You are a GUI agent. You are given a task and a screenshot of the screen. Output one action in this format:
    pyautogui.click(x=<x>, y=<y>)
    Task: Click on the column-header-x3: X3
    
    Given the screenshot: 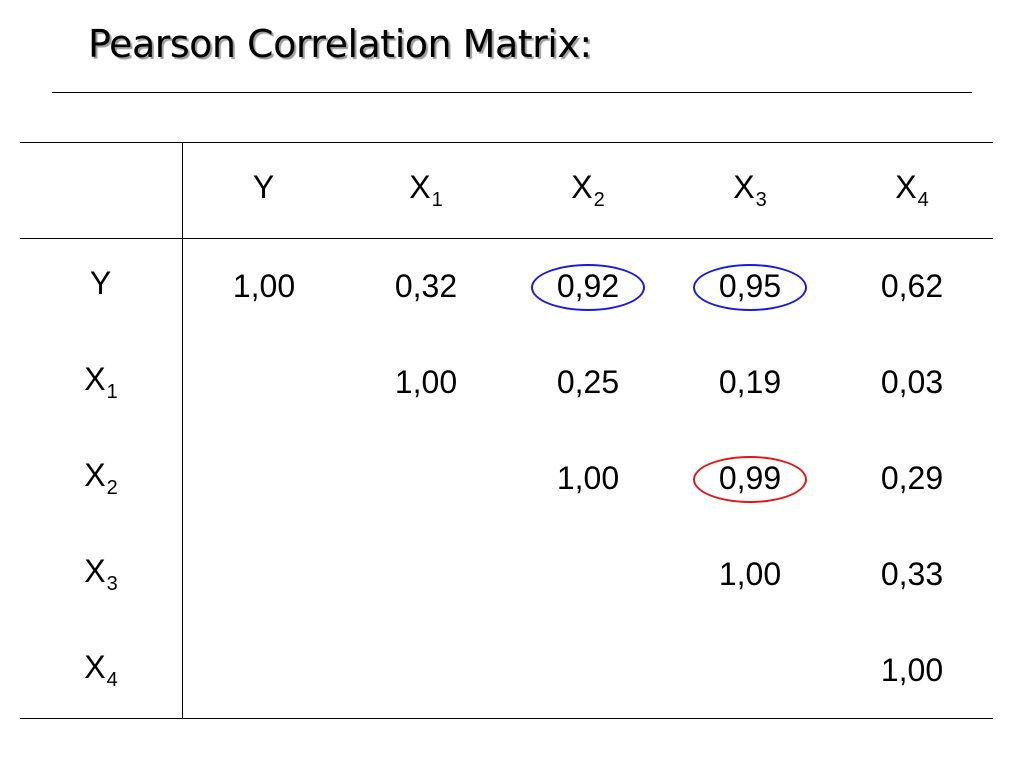 What is the action you would take?
    pyautogui.click(x=750, y=190)
    